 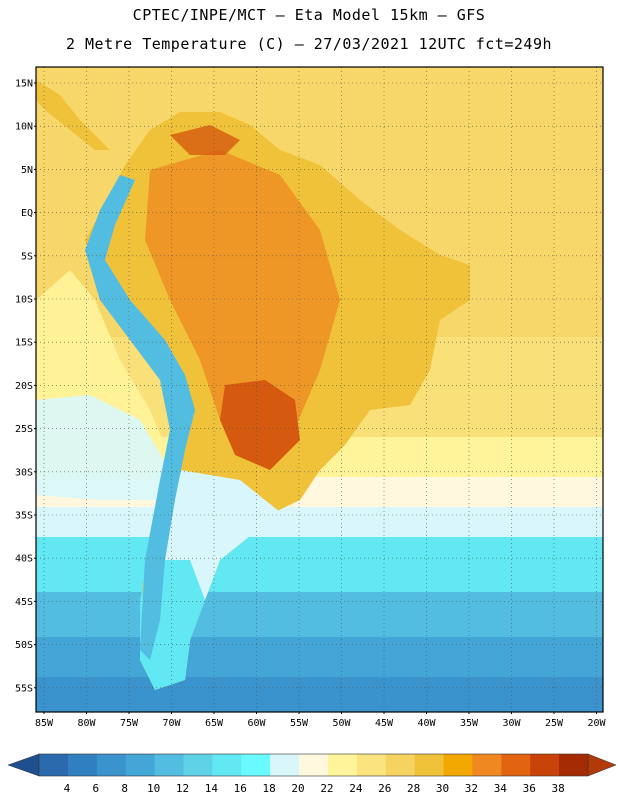 I want to click on colorbar-label: 8, so click(x=124, y=788).